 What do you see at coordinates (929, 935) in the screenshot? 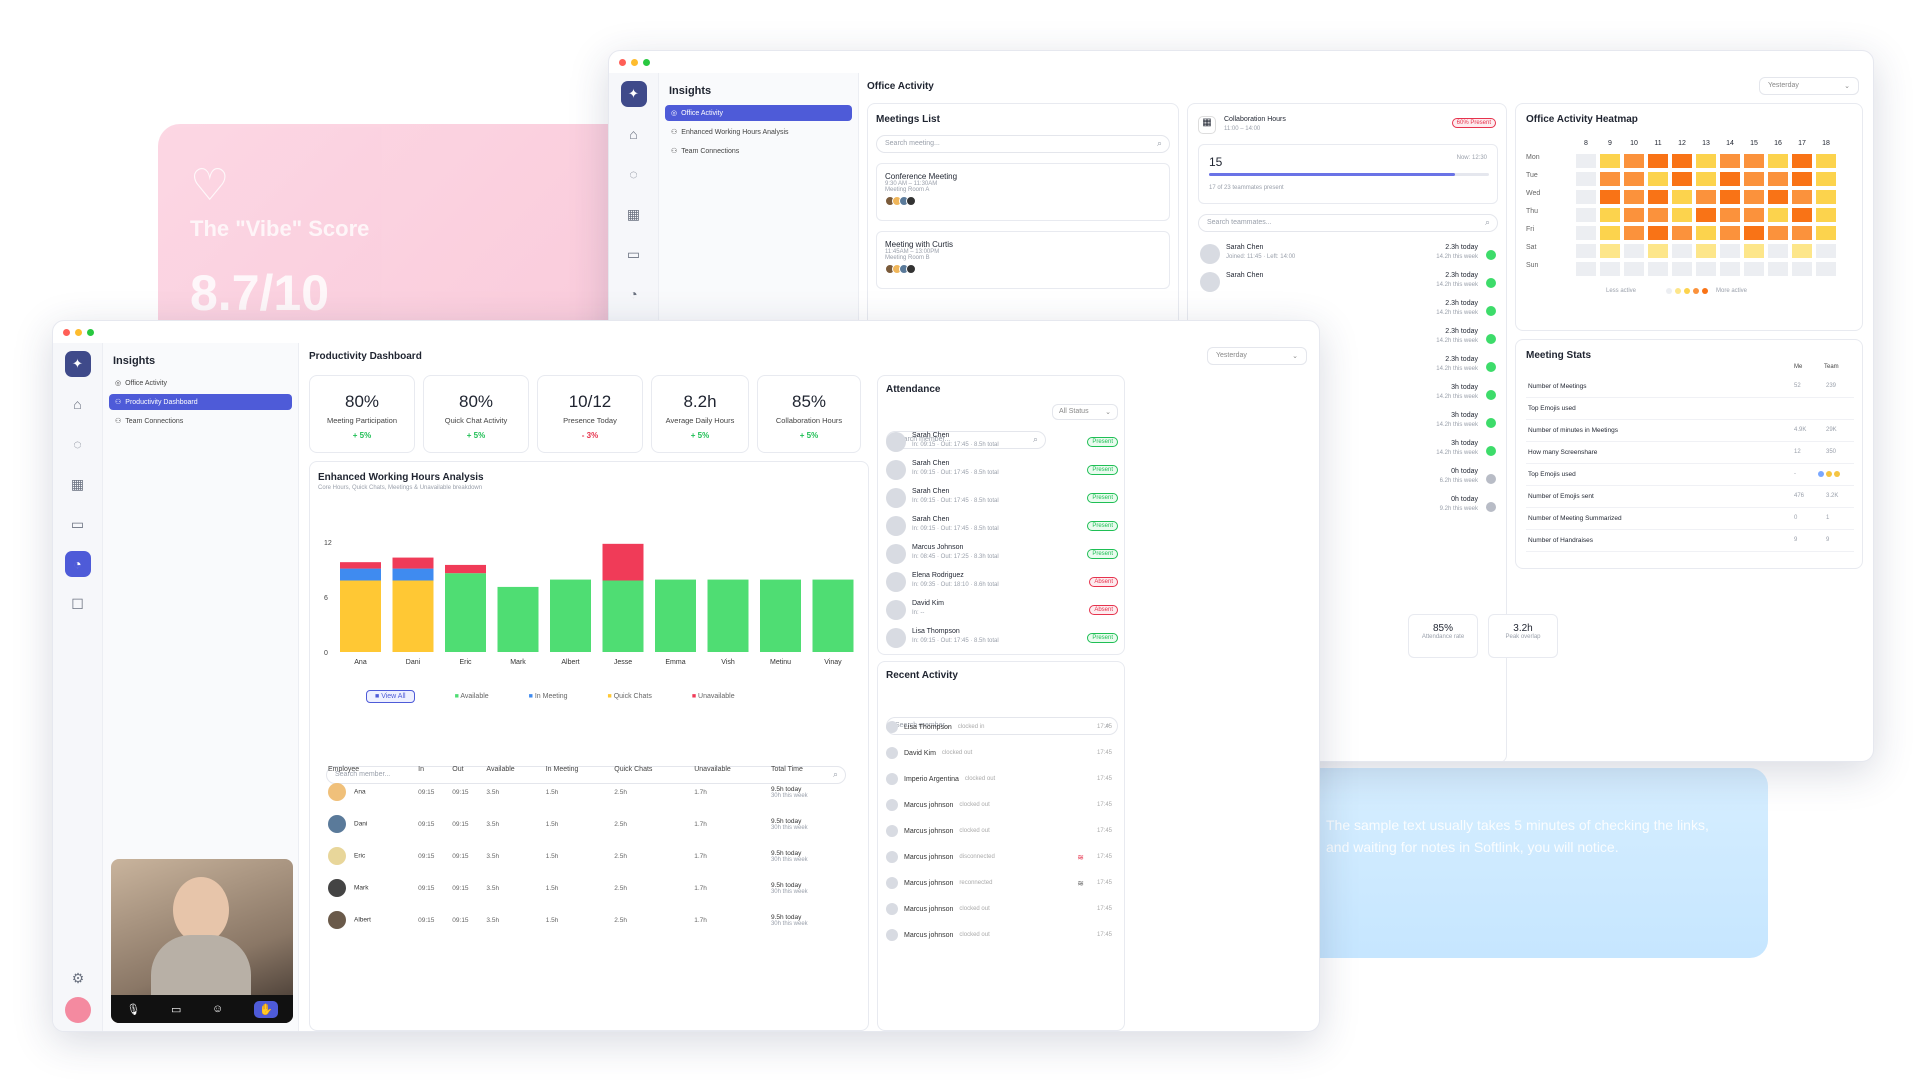
I see `activity-name: Marcus johnson` at bounding box center [929, 935].